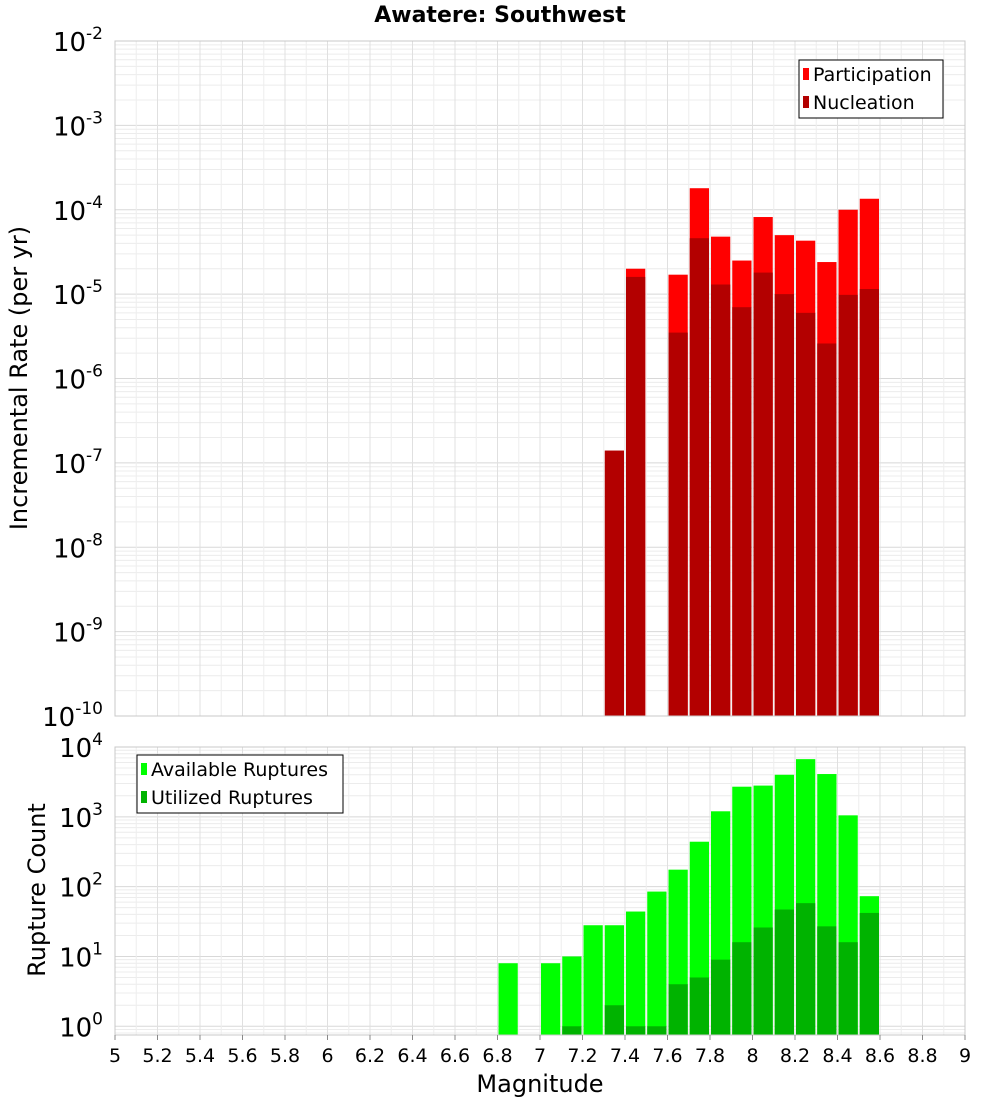 Image resolution: width=1000 pixels, height=1104 pixels. I want to click on top-y-tick-exponent: -6, so click(94, 372).